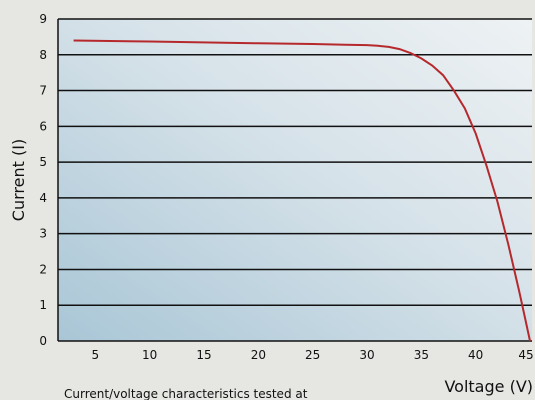 The width and height of the screenshot is (535, 400). I want to click on x-tick-label: 45, so click(525, 355).